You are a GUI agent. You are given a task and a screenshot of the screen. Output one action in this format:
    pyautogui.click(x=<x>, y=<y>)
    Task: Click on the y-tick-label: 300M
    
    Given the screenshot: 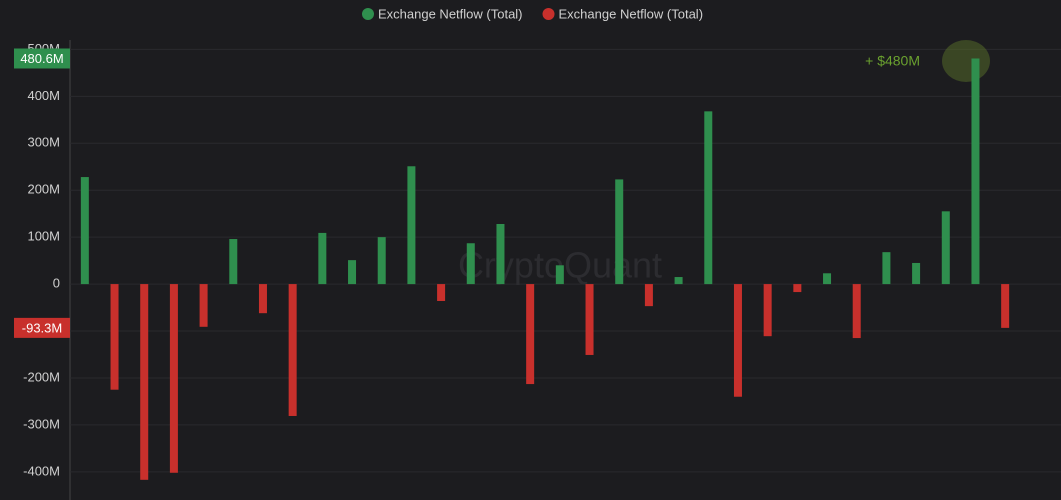 What is the action you would take?
    pyautogui.click(x=43, y=142)
    